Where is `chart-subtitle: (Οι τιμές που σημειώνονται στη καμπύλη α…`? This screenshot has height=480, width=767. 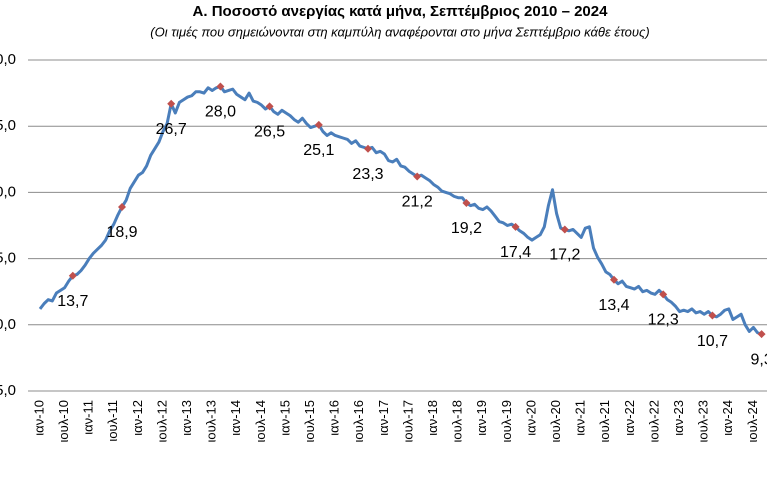 chart-subtitle: (Οι τιμές που σημειώνονται στη καμπύλη α… is located at coordinates (399, 31).